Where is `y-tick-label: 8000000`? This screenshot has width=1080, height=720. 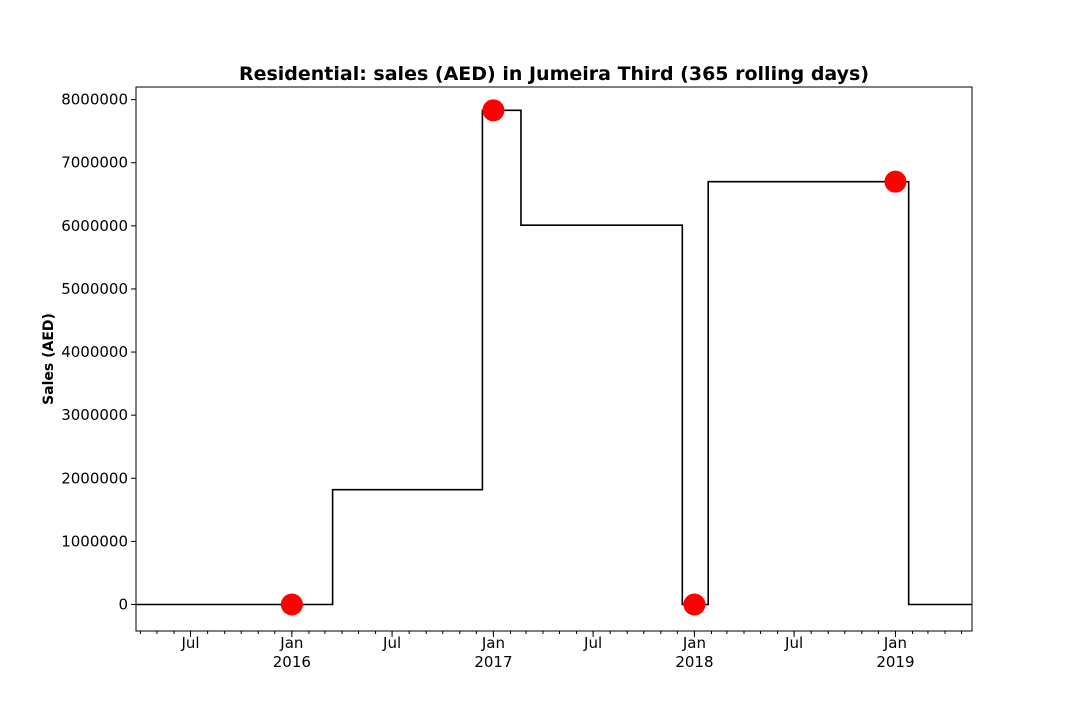 y-tick-label: 8000000 is located at coordinates (94, 100).